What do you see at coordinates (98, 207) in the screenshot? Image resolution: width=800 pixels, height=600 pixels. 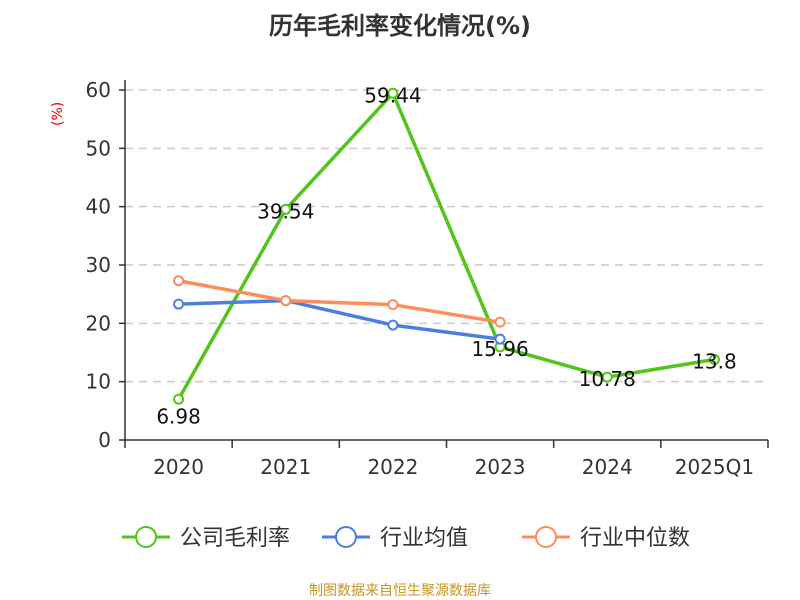 I see `y-tick-label: 40` at bounding box center [98, 207].